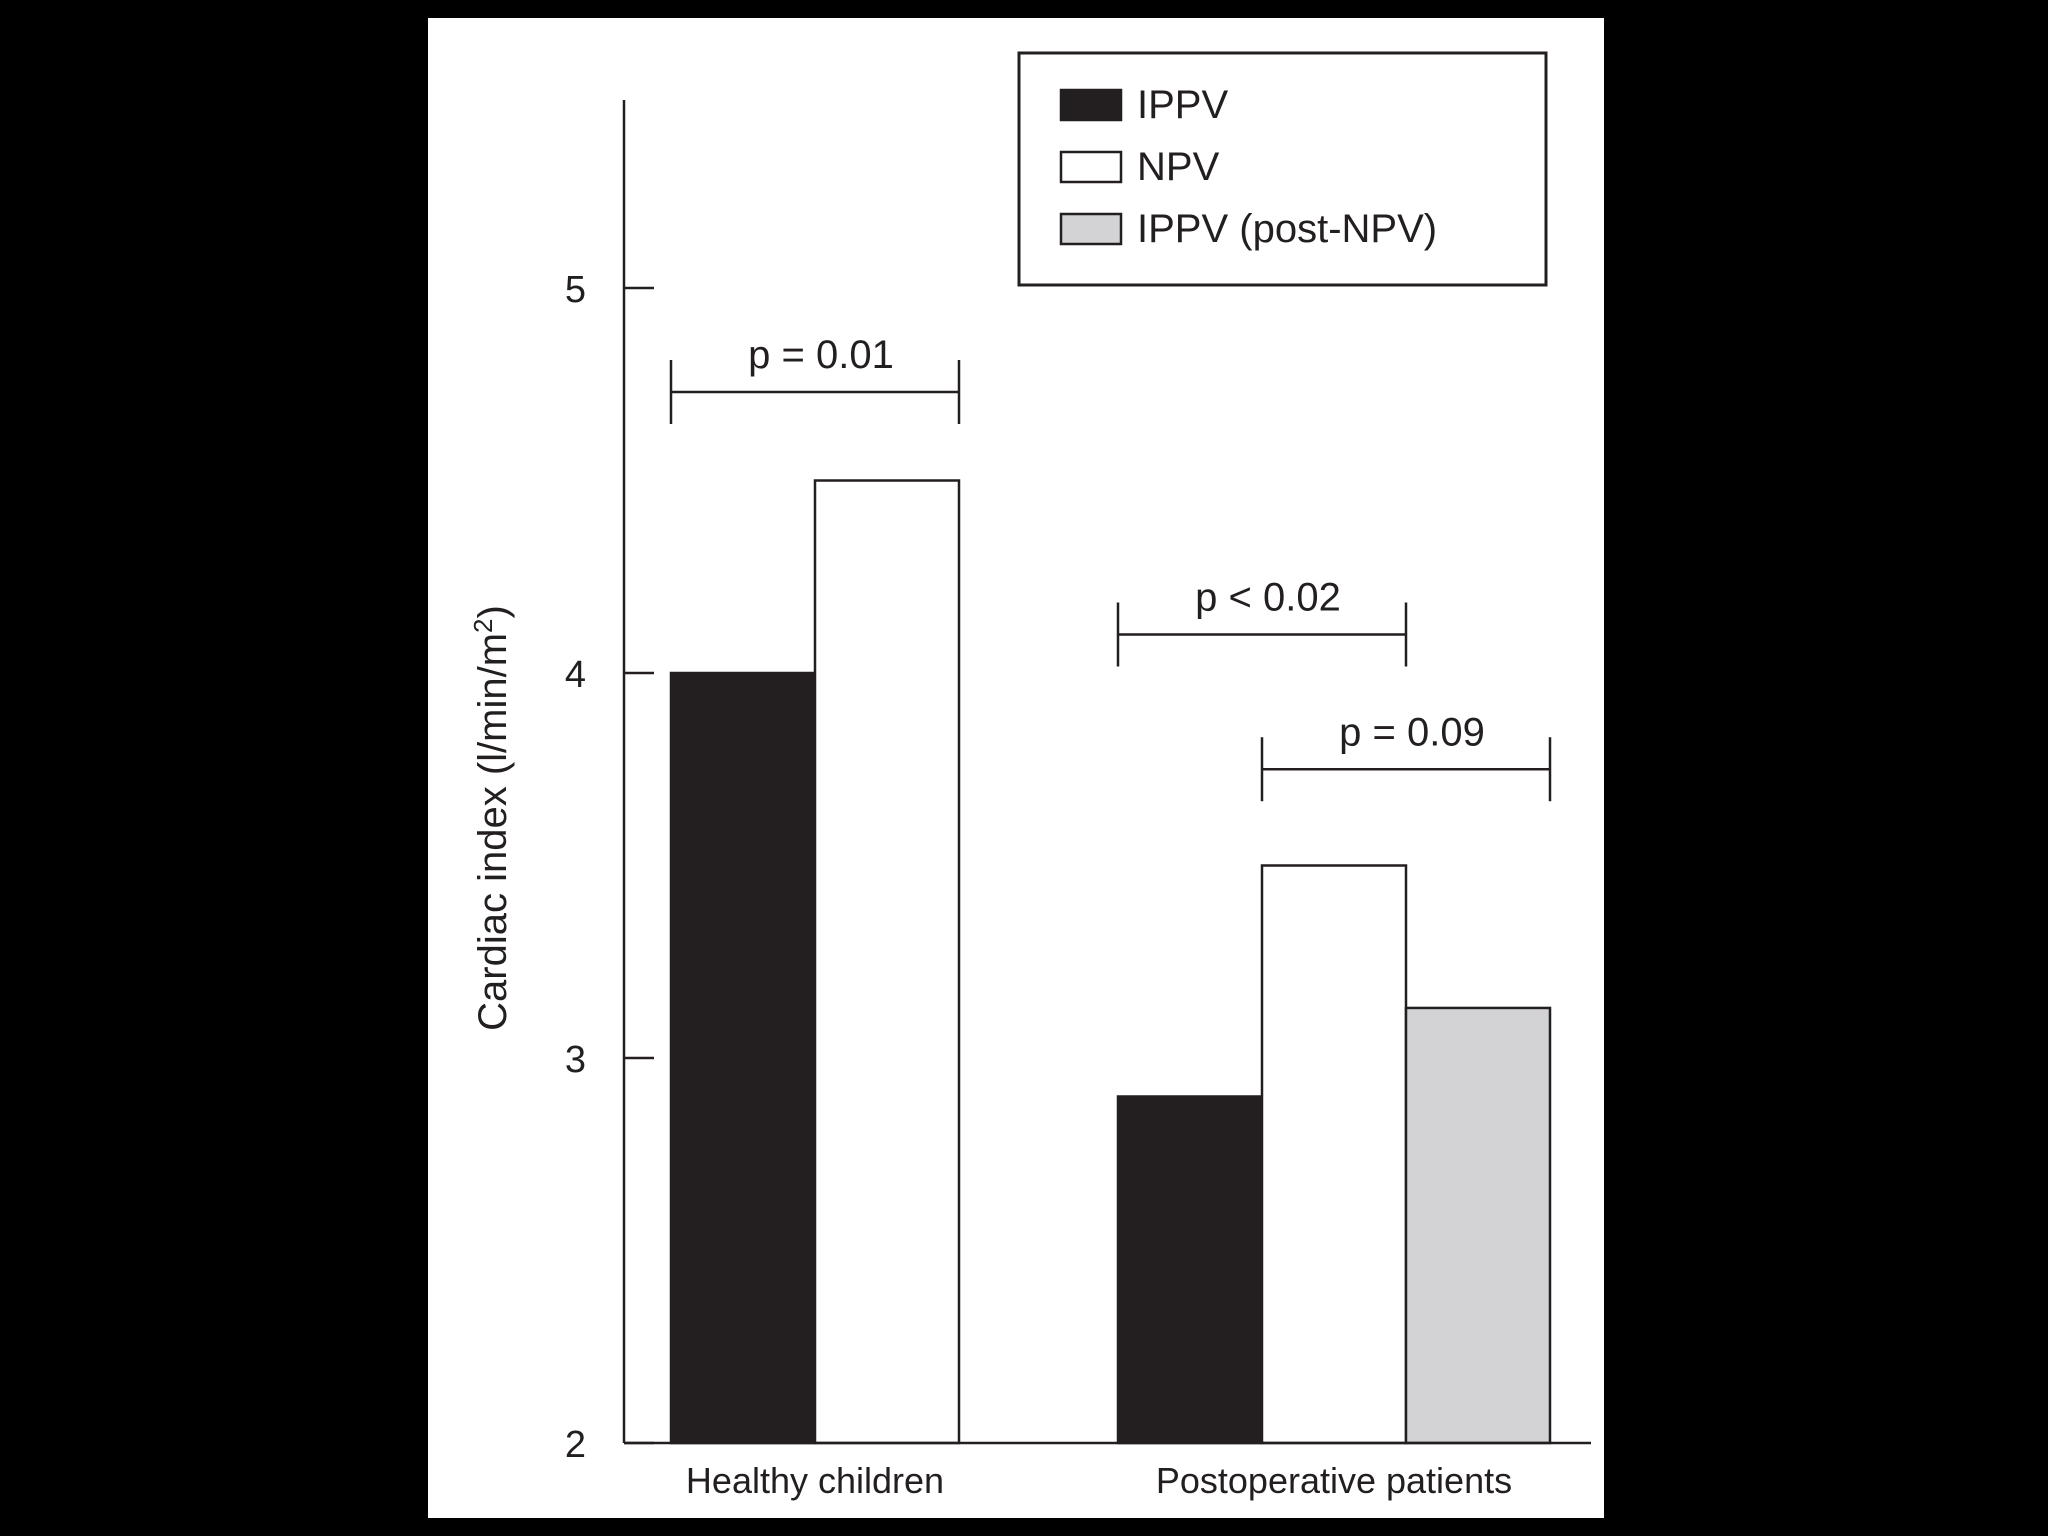 This screenshot has height=1536, width=2048. What do you see at coordinates (1334, 1154) in the screenshot?
I see `bar-postop-npv` at bounding box center [1334, 1154].